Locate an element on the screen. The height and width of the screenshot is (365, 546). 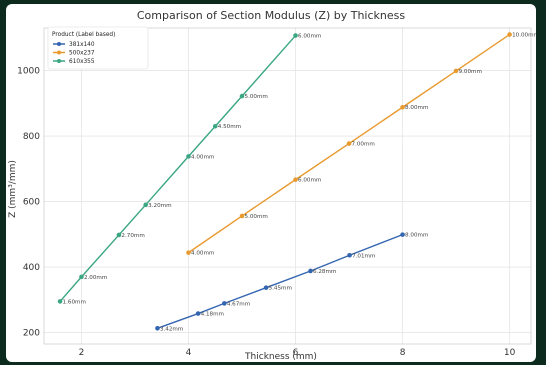
legend-item-label: 610x355 is located at coordinates (82, 62).